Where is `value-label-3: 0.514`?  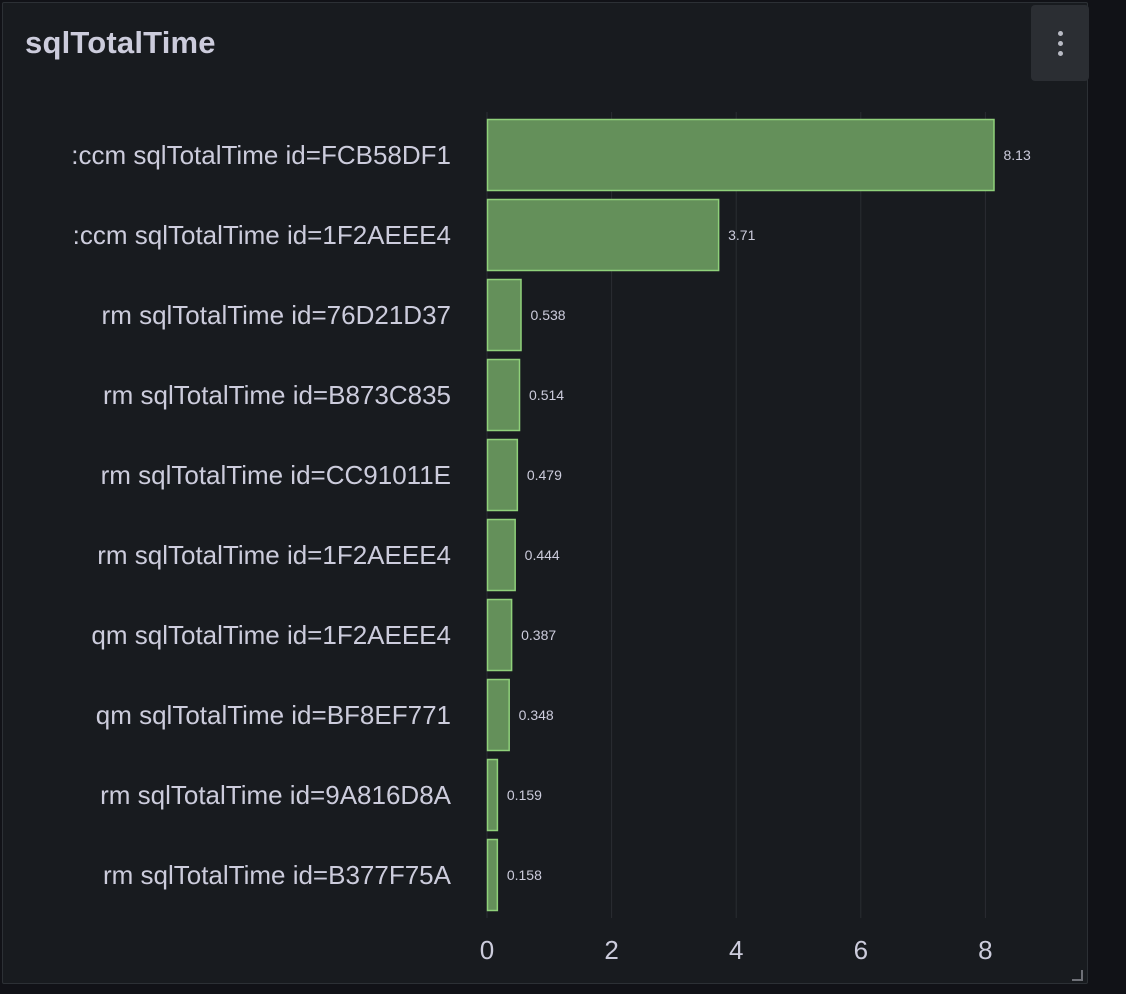
value-label-3: 0.514 is located at coordinates (546, 395).